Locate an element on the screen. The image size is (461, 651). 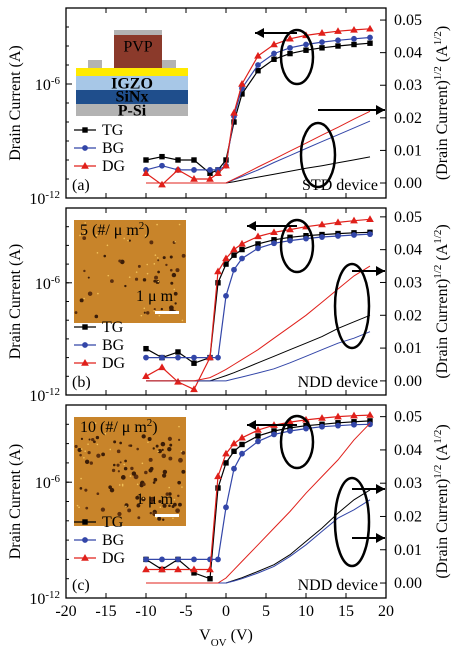
x-tick-label: 10 is located at coordinates (306, 611).